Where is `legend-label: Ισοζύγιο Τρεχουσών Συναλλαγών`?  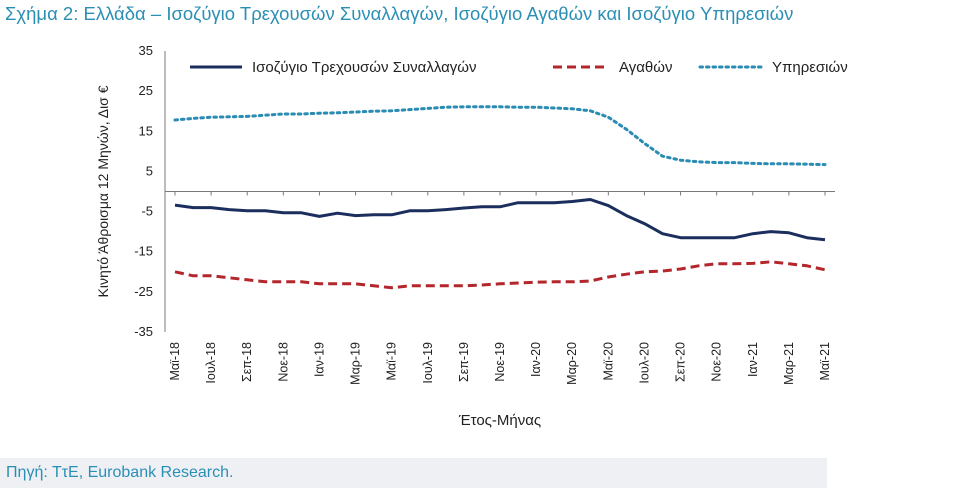 legend-label: Ισοζύγιο Τρεχουσών Συναλλαγών is located at coordinates (364, 67).